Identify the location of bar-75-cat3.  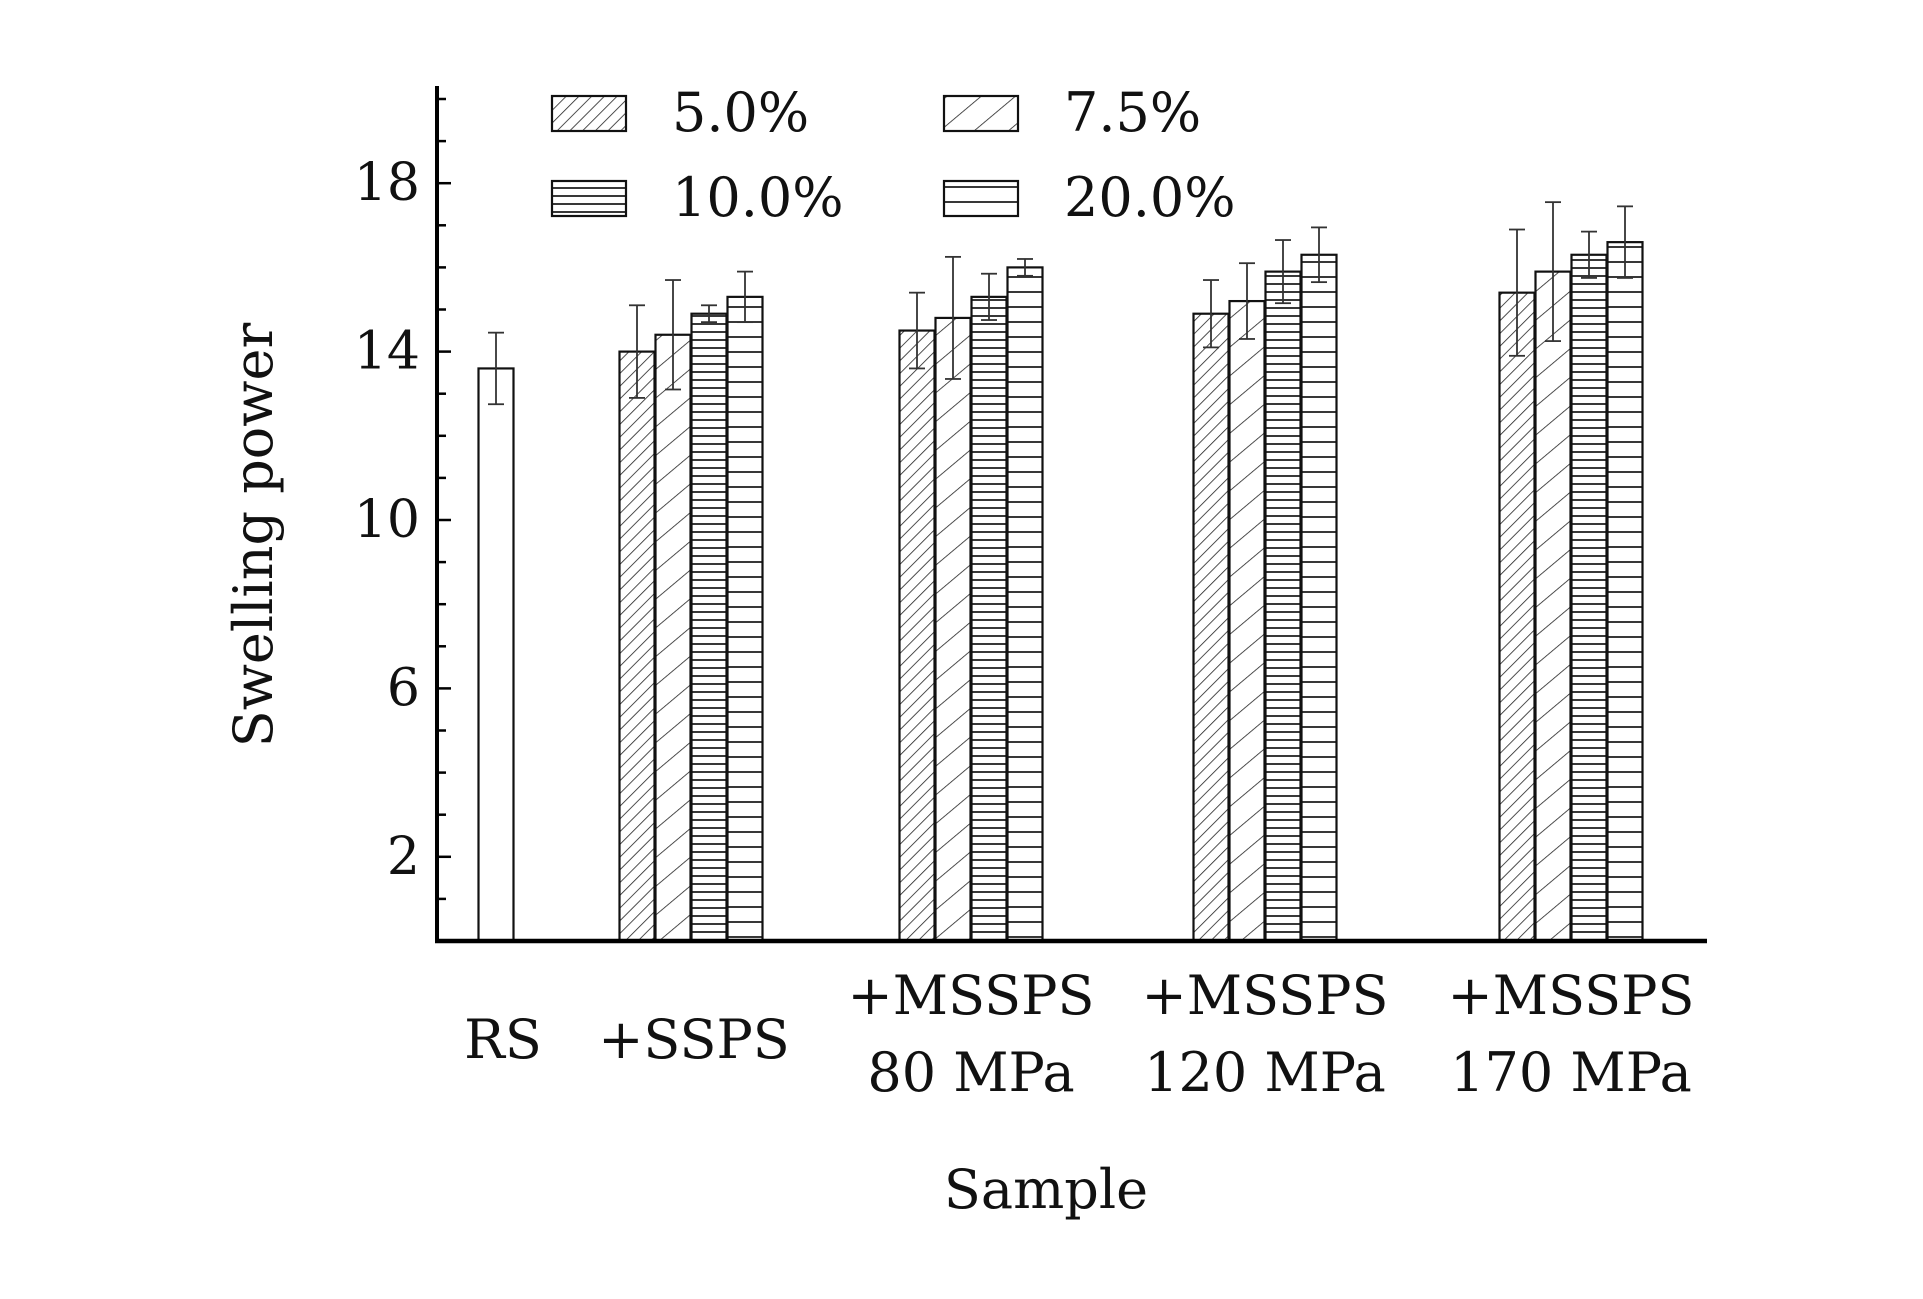
(1247, 621).